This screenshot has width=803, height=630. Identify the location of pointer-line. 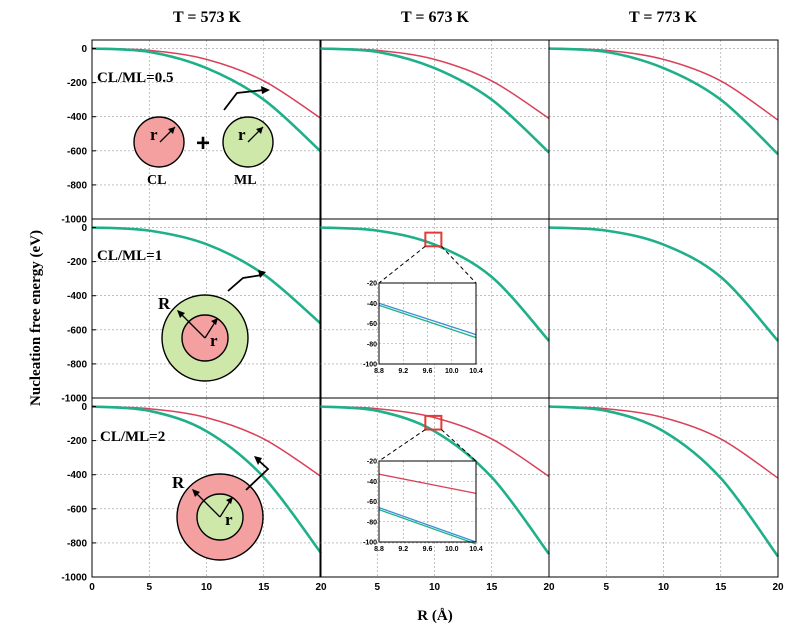
(244, 100).